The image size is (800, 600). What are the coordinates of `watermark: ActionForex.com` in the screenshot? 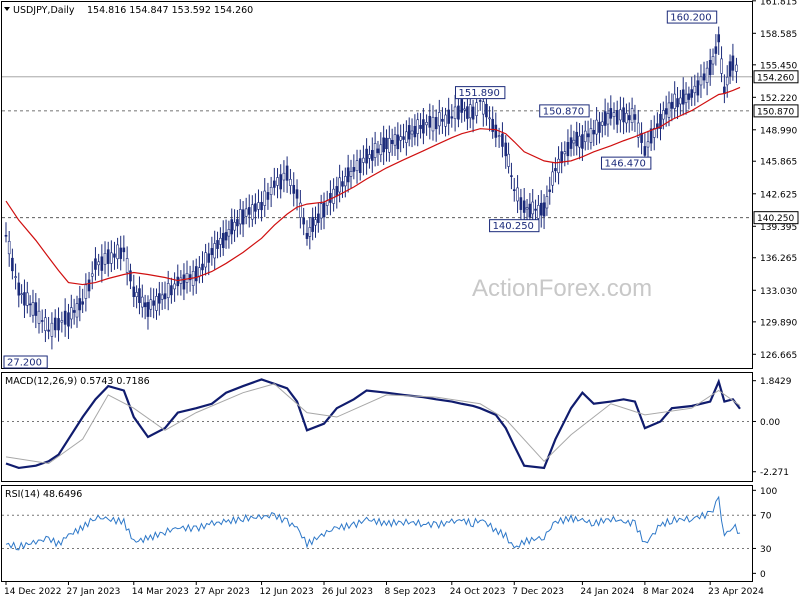 It's located at (562, 288).